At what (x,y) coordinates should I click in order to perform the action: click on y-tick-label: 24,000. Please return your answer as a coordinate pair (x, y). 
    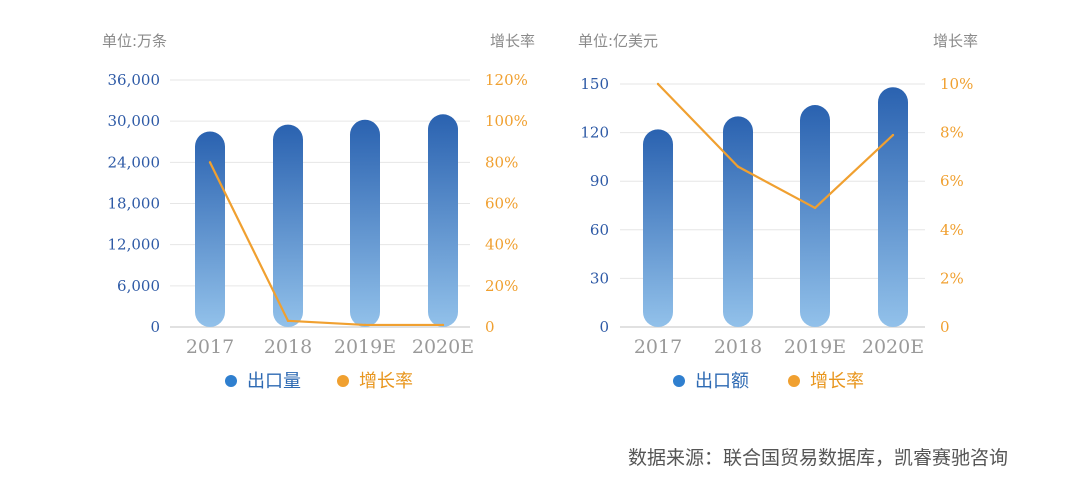
    Looking at the image, I should click on (134, 162).